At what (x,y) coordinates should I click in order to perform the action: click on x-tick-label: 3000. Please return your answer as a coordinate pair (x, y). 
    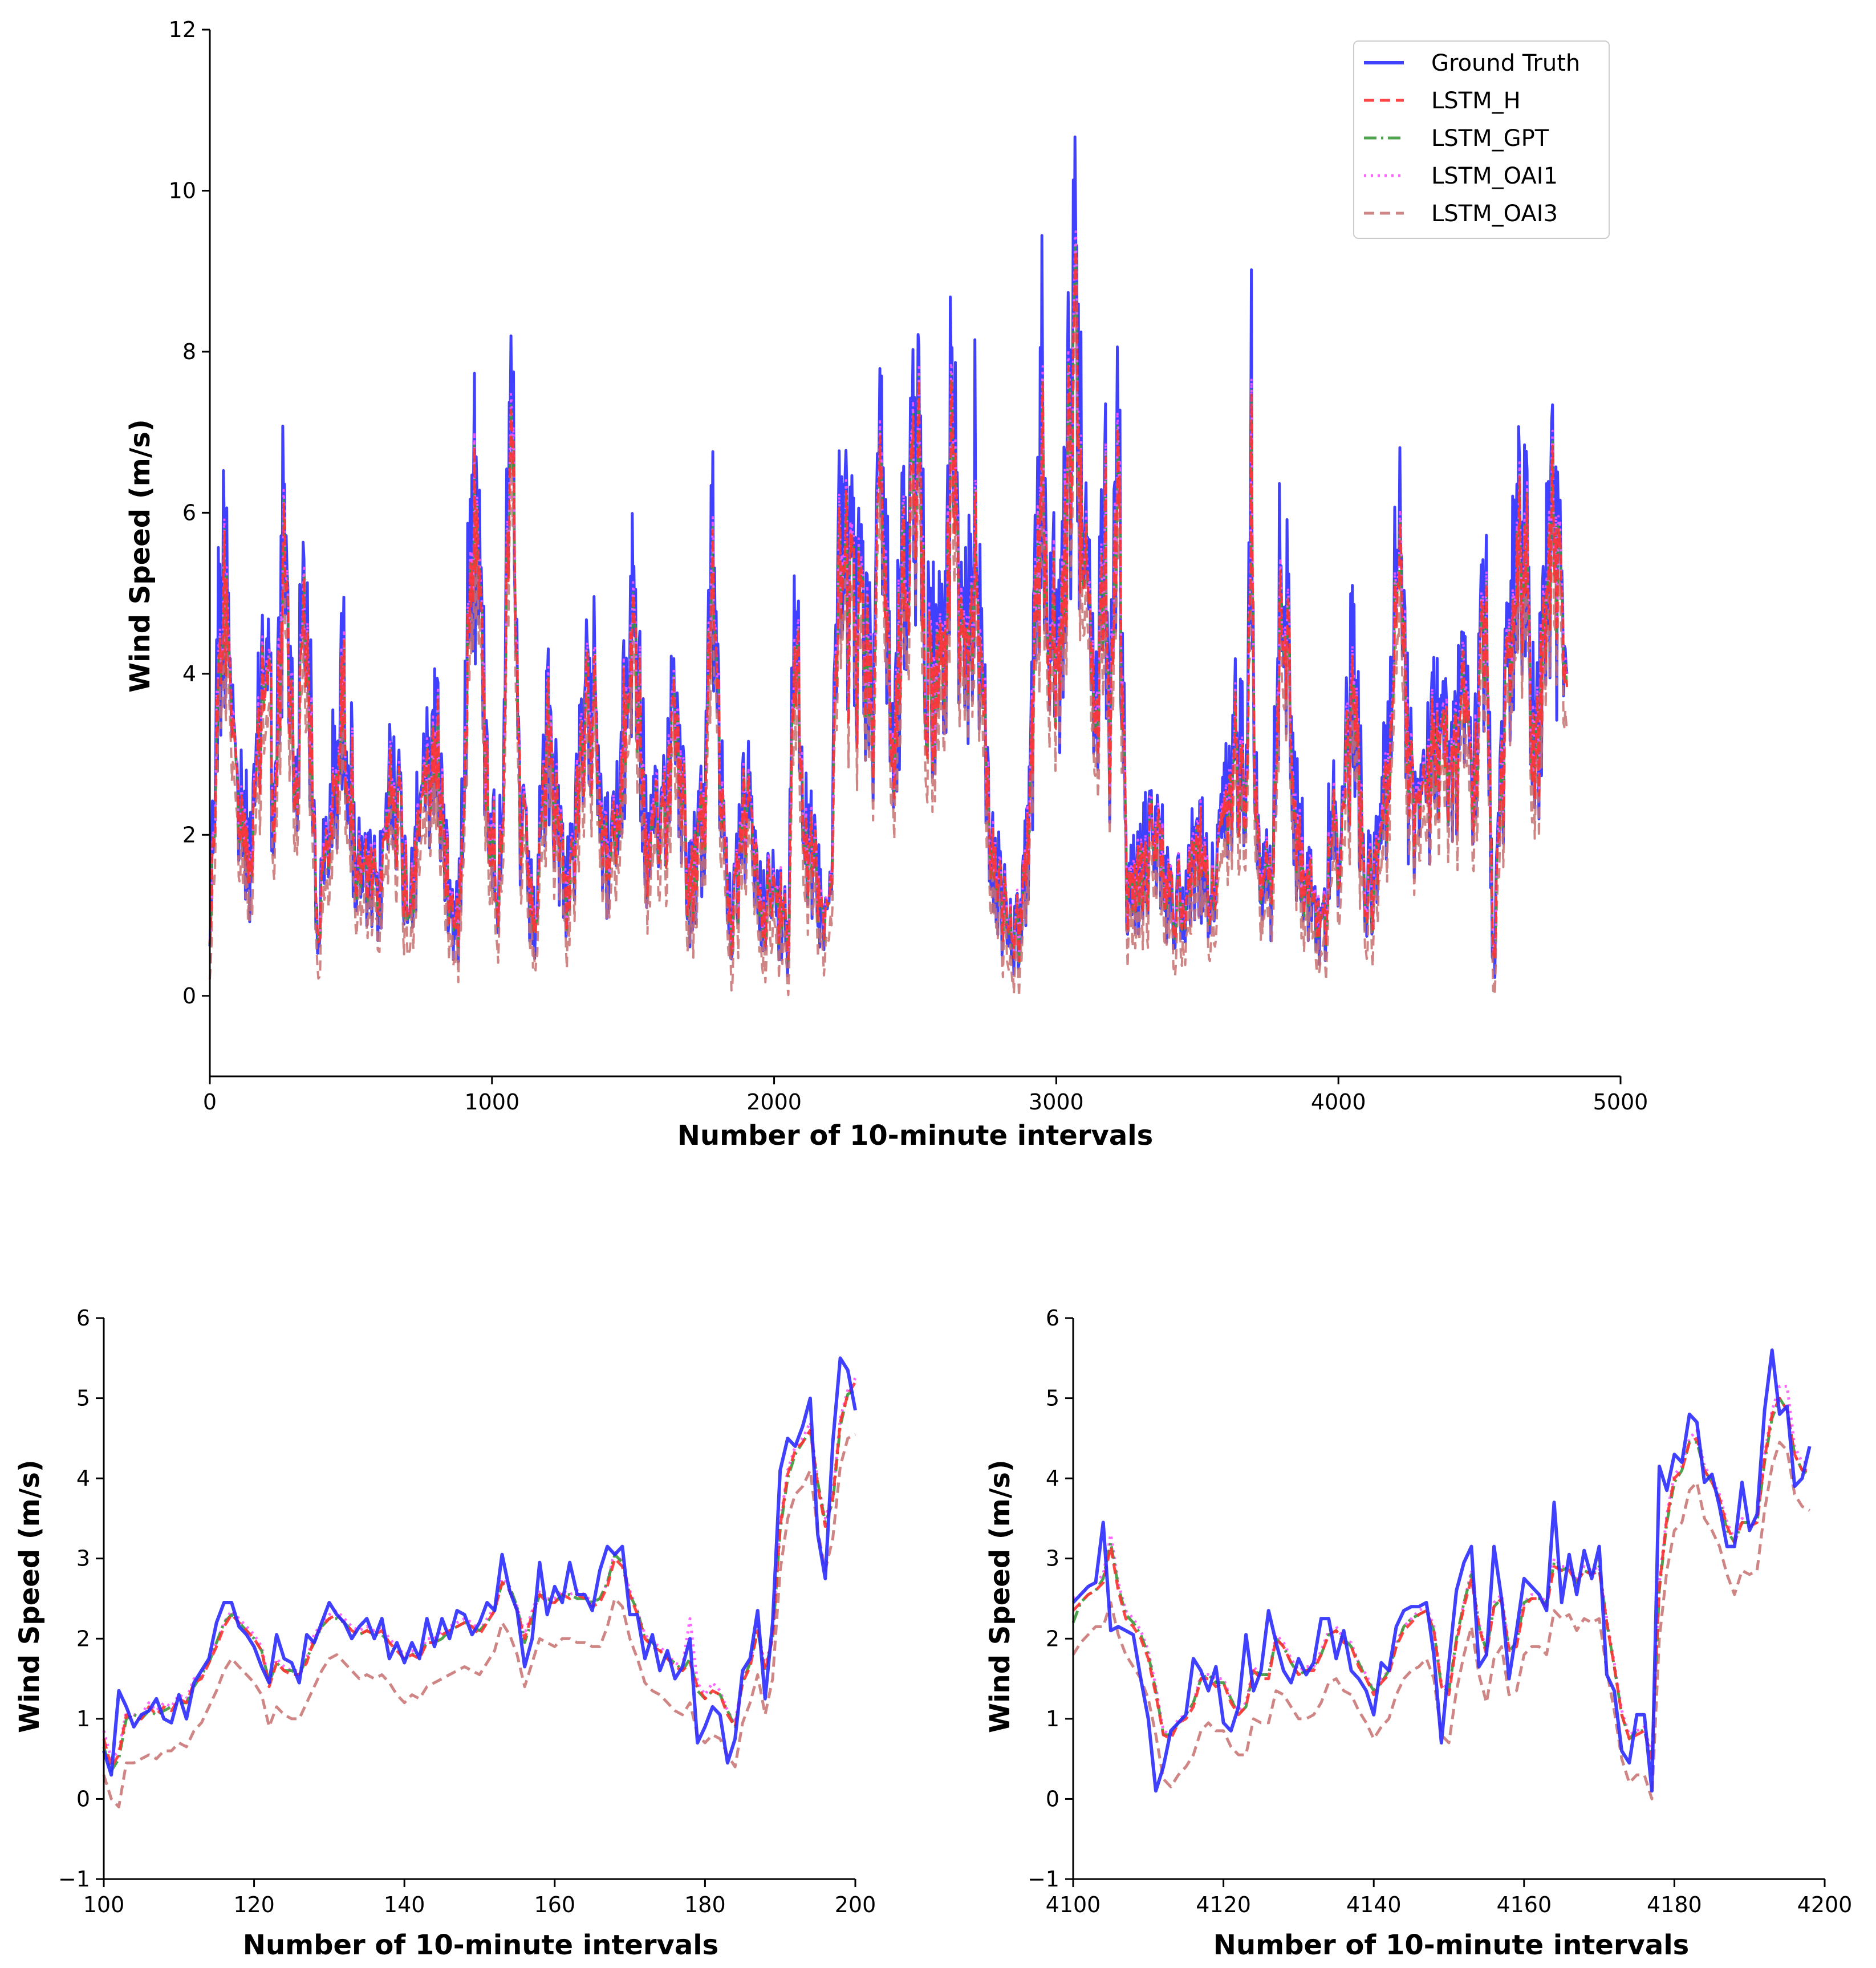
    Looking at the image, I should click on (1057, 1102).